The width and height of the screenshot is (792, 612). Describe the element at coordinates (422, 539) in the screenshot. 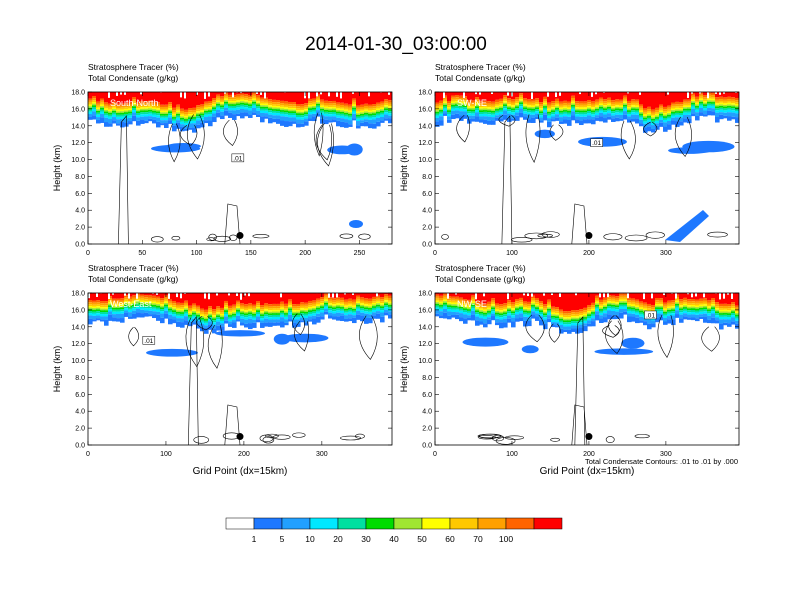

I see `colorbar-label: 50` at that location.